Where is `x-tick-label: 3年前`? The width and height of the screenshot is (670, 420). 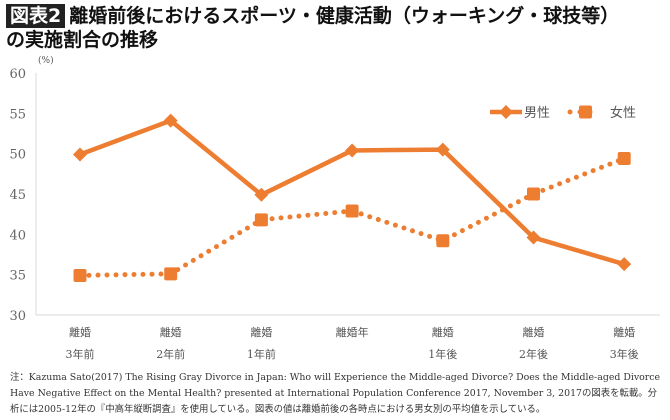 x-tick-label: 3年前 is located at coordinates (80, 354).